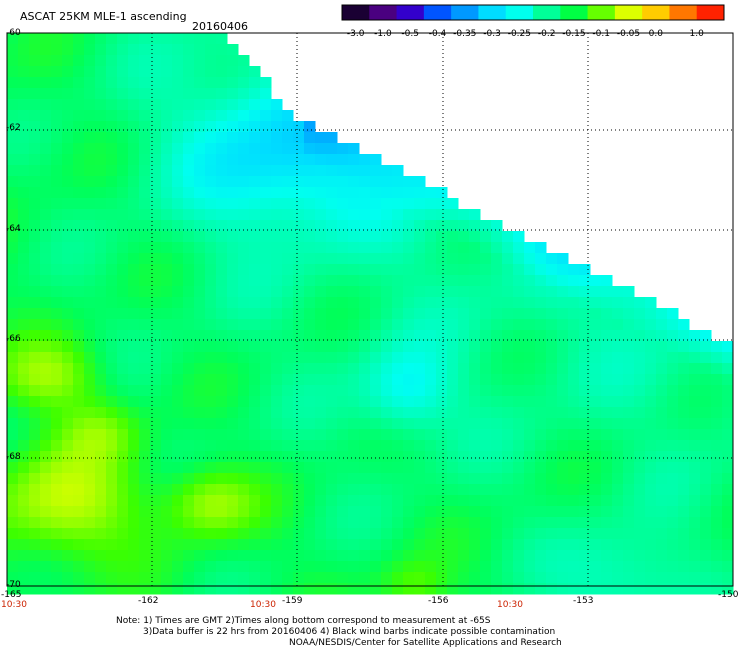  What do you see at coordinates (438, 34) in the screenshot?
I see `colorbar-tick-label: -0.4` at bounding box center [438, 34].